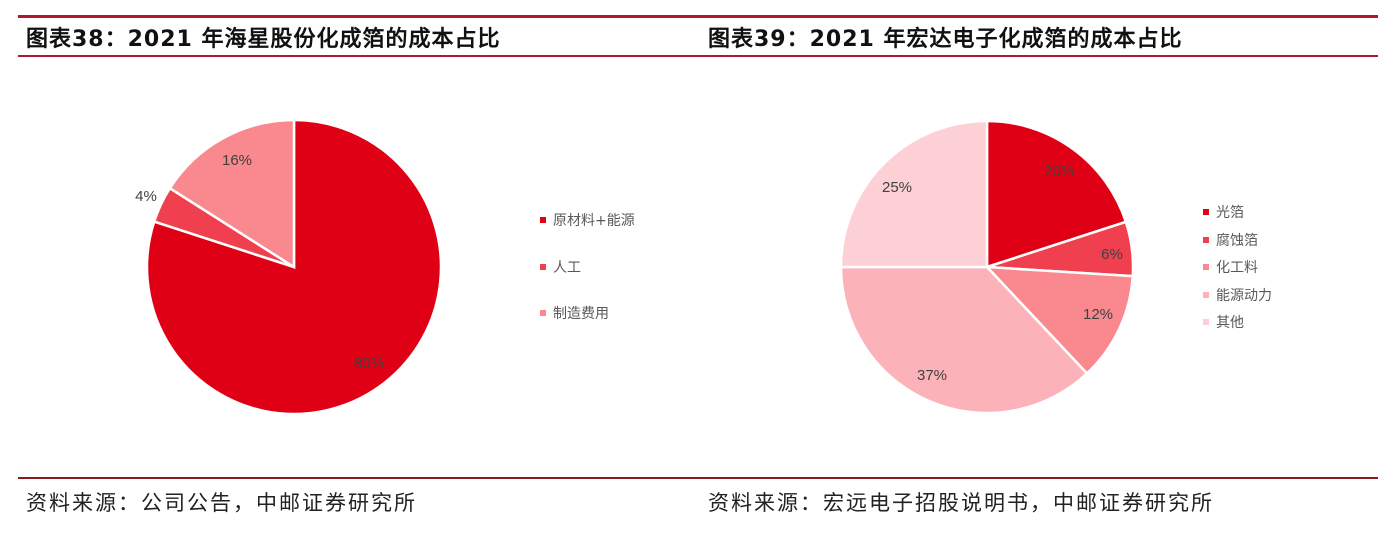  Describe the element at coordinates (1223, 212) in the screenshot. I see `legend-item-plain-foil: 光箔` at that location.